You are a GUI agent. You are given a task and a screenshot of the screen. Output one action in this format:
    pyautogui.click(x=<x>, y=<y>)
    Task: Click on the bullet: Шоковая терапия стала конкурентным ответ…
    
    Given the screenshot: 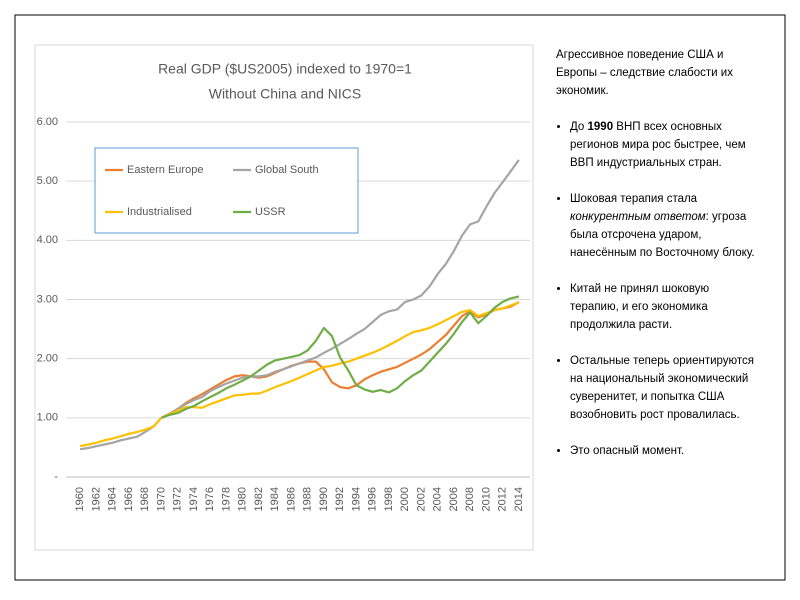 What is the action you would take?
    pyautogui.click(x=665, y=226)
    